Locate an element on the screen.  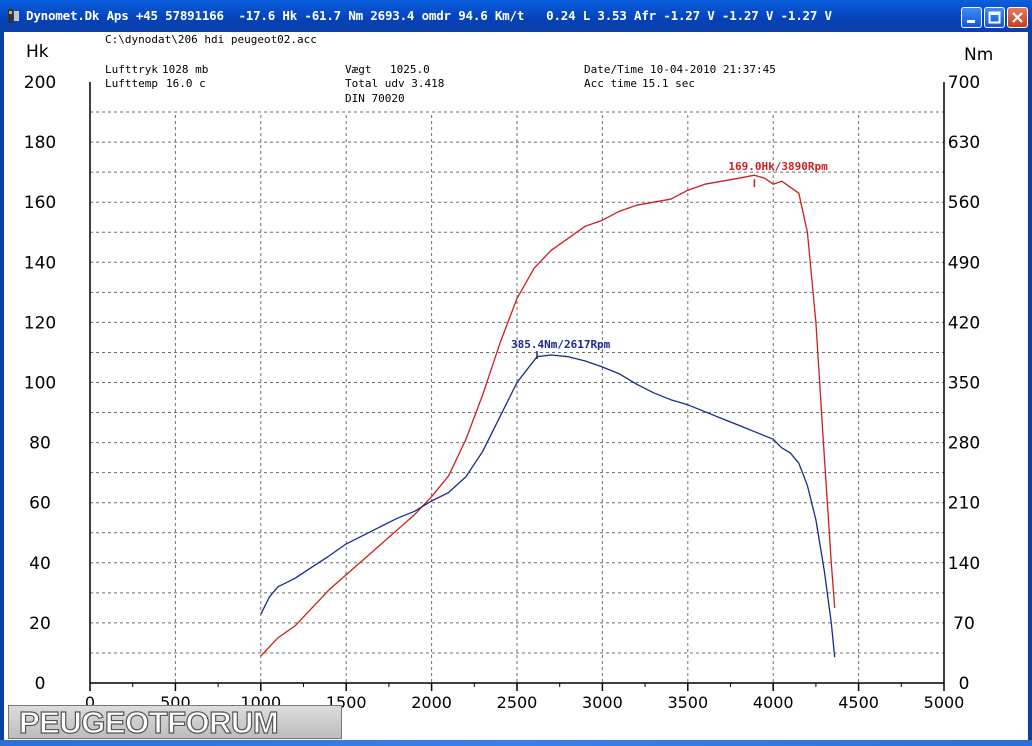
y-left-tick-label: 140 is located at coordinates (40, 263).